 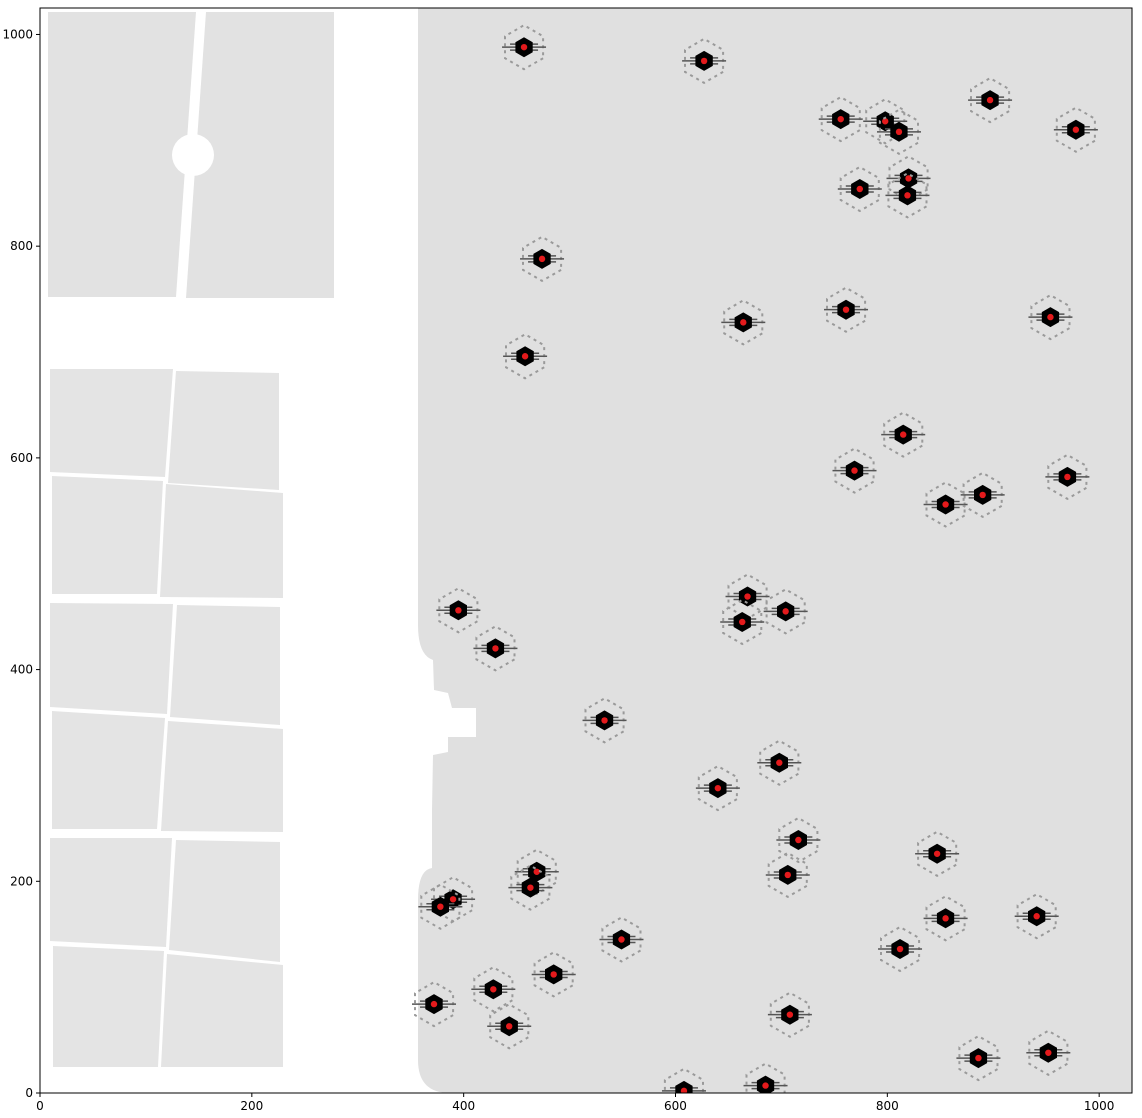 I want to click on y-axis: 0 200 400 600 800 1000, so click(x=21, y=563).